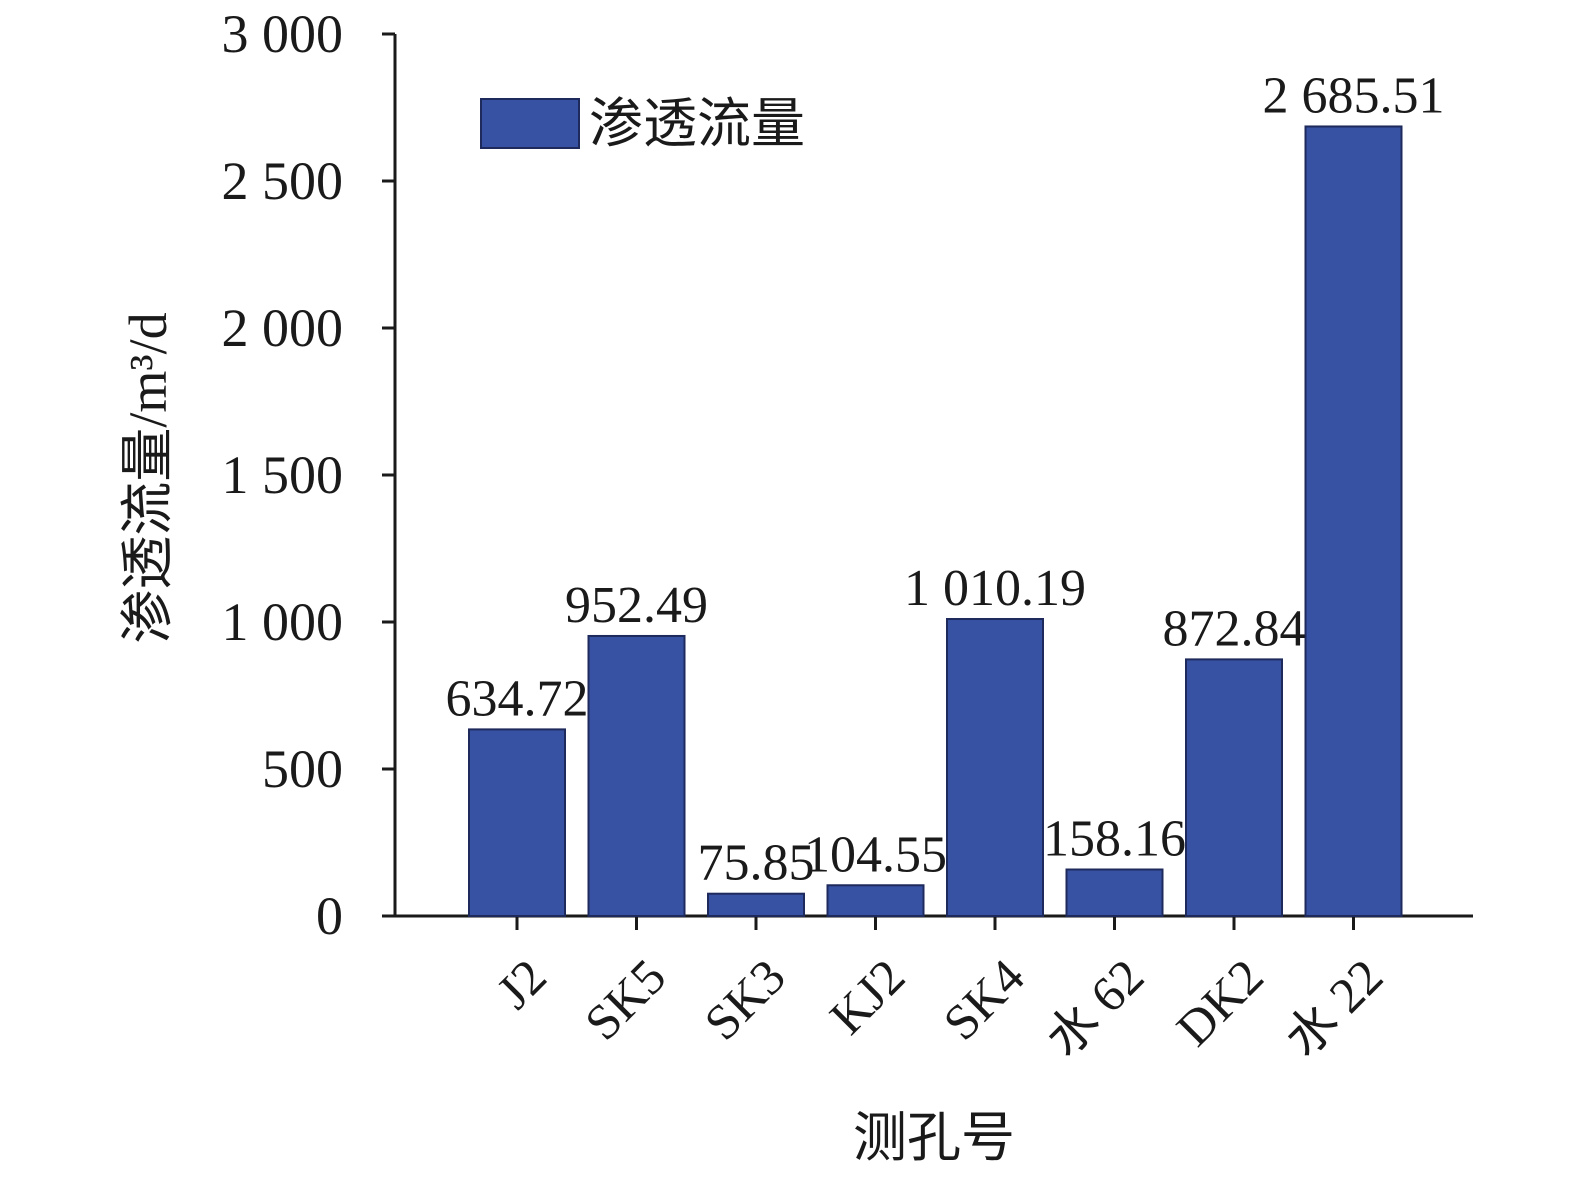 The height and width of the screenshot is (1183, 1575). What do you see at coordinates (636, 605) in the screenshot?
I see `data-label: 952.49` at bounding box center [636, 605].